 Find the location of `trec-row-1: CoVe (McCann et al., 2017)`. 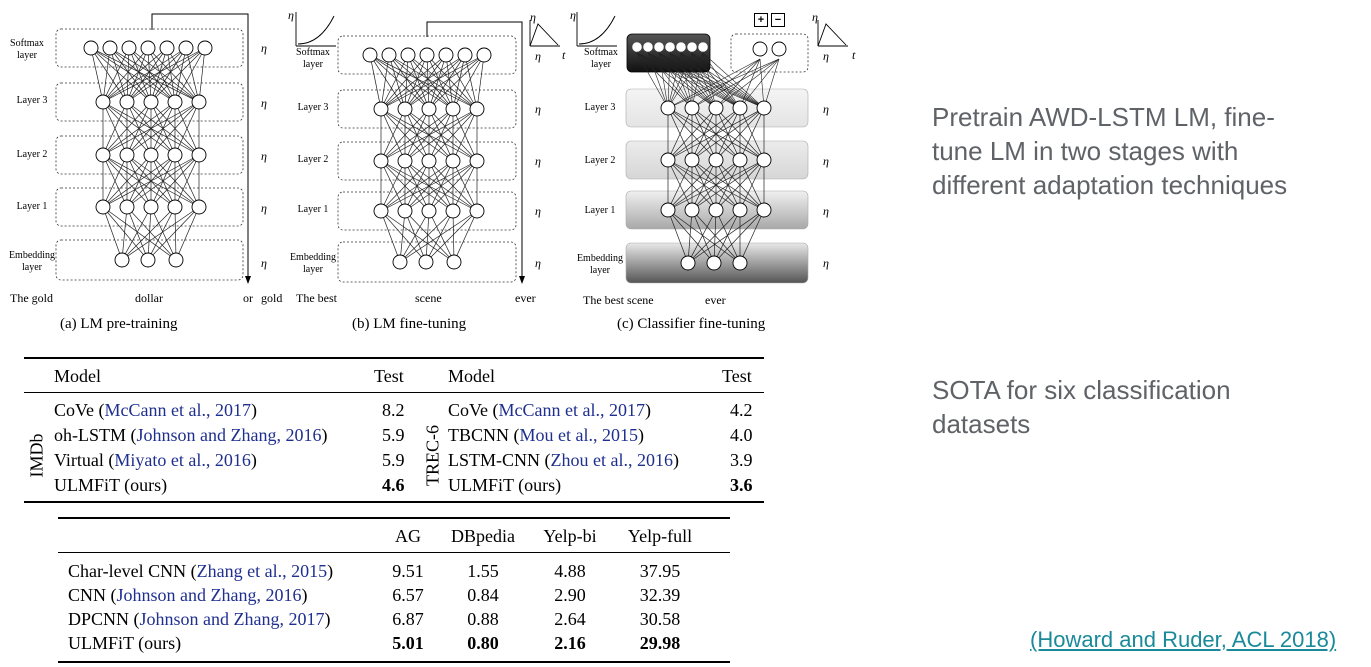

trec-row-1: CoVe (McCann et al., 2017) is located at coordinates (549, 410).